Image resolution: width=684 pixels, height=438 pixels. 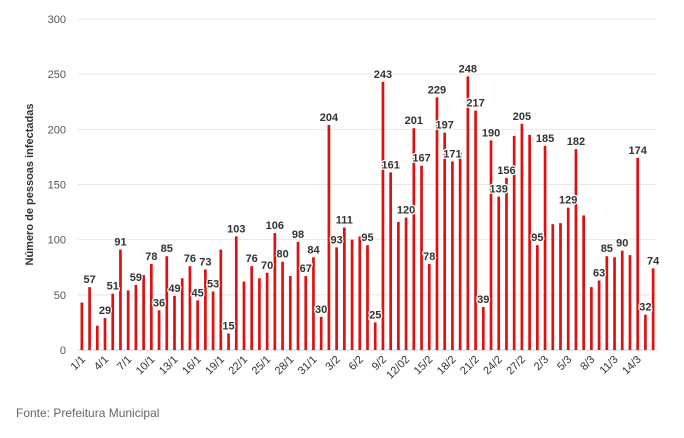 I want to click on data-label: 129, so click(x=568, y=201).